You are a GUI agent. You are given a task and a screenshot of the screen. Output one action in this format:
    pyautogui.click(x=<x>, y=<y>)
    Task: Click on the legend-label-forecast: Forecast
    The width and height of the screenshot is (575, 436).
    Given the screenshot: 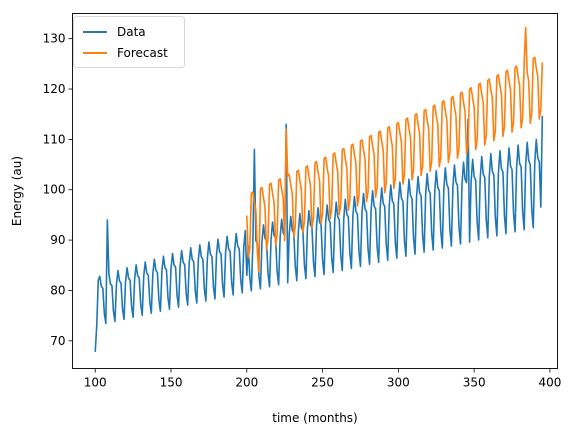 What is the action you would take?
    pyautogui.click(x=142, y=53)
    